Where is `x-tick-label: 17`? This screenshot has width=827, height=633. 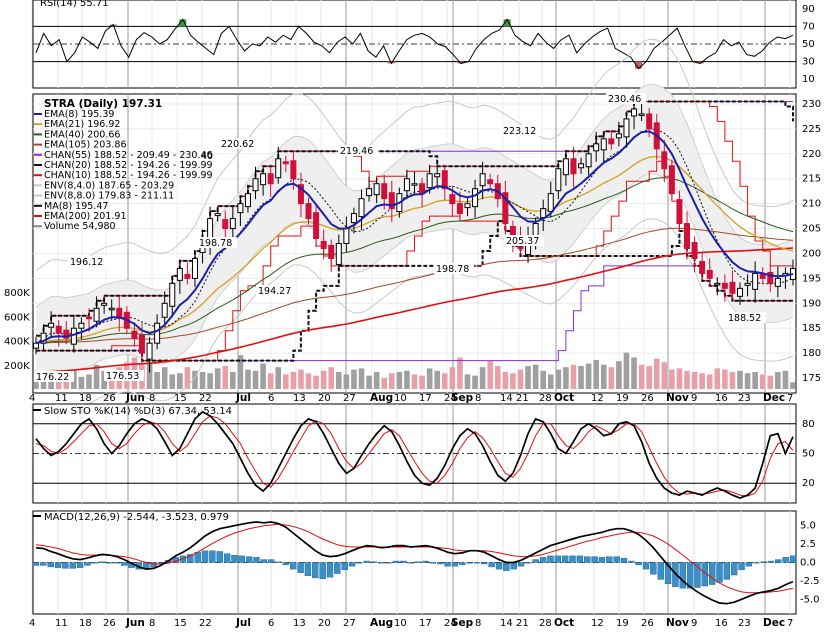 x-tick-label: 17 is located at coordinates (425, 623).